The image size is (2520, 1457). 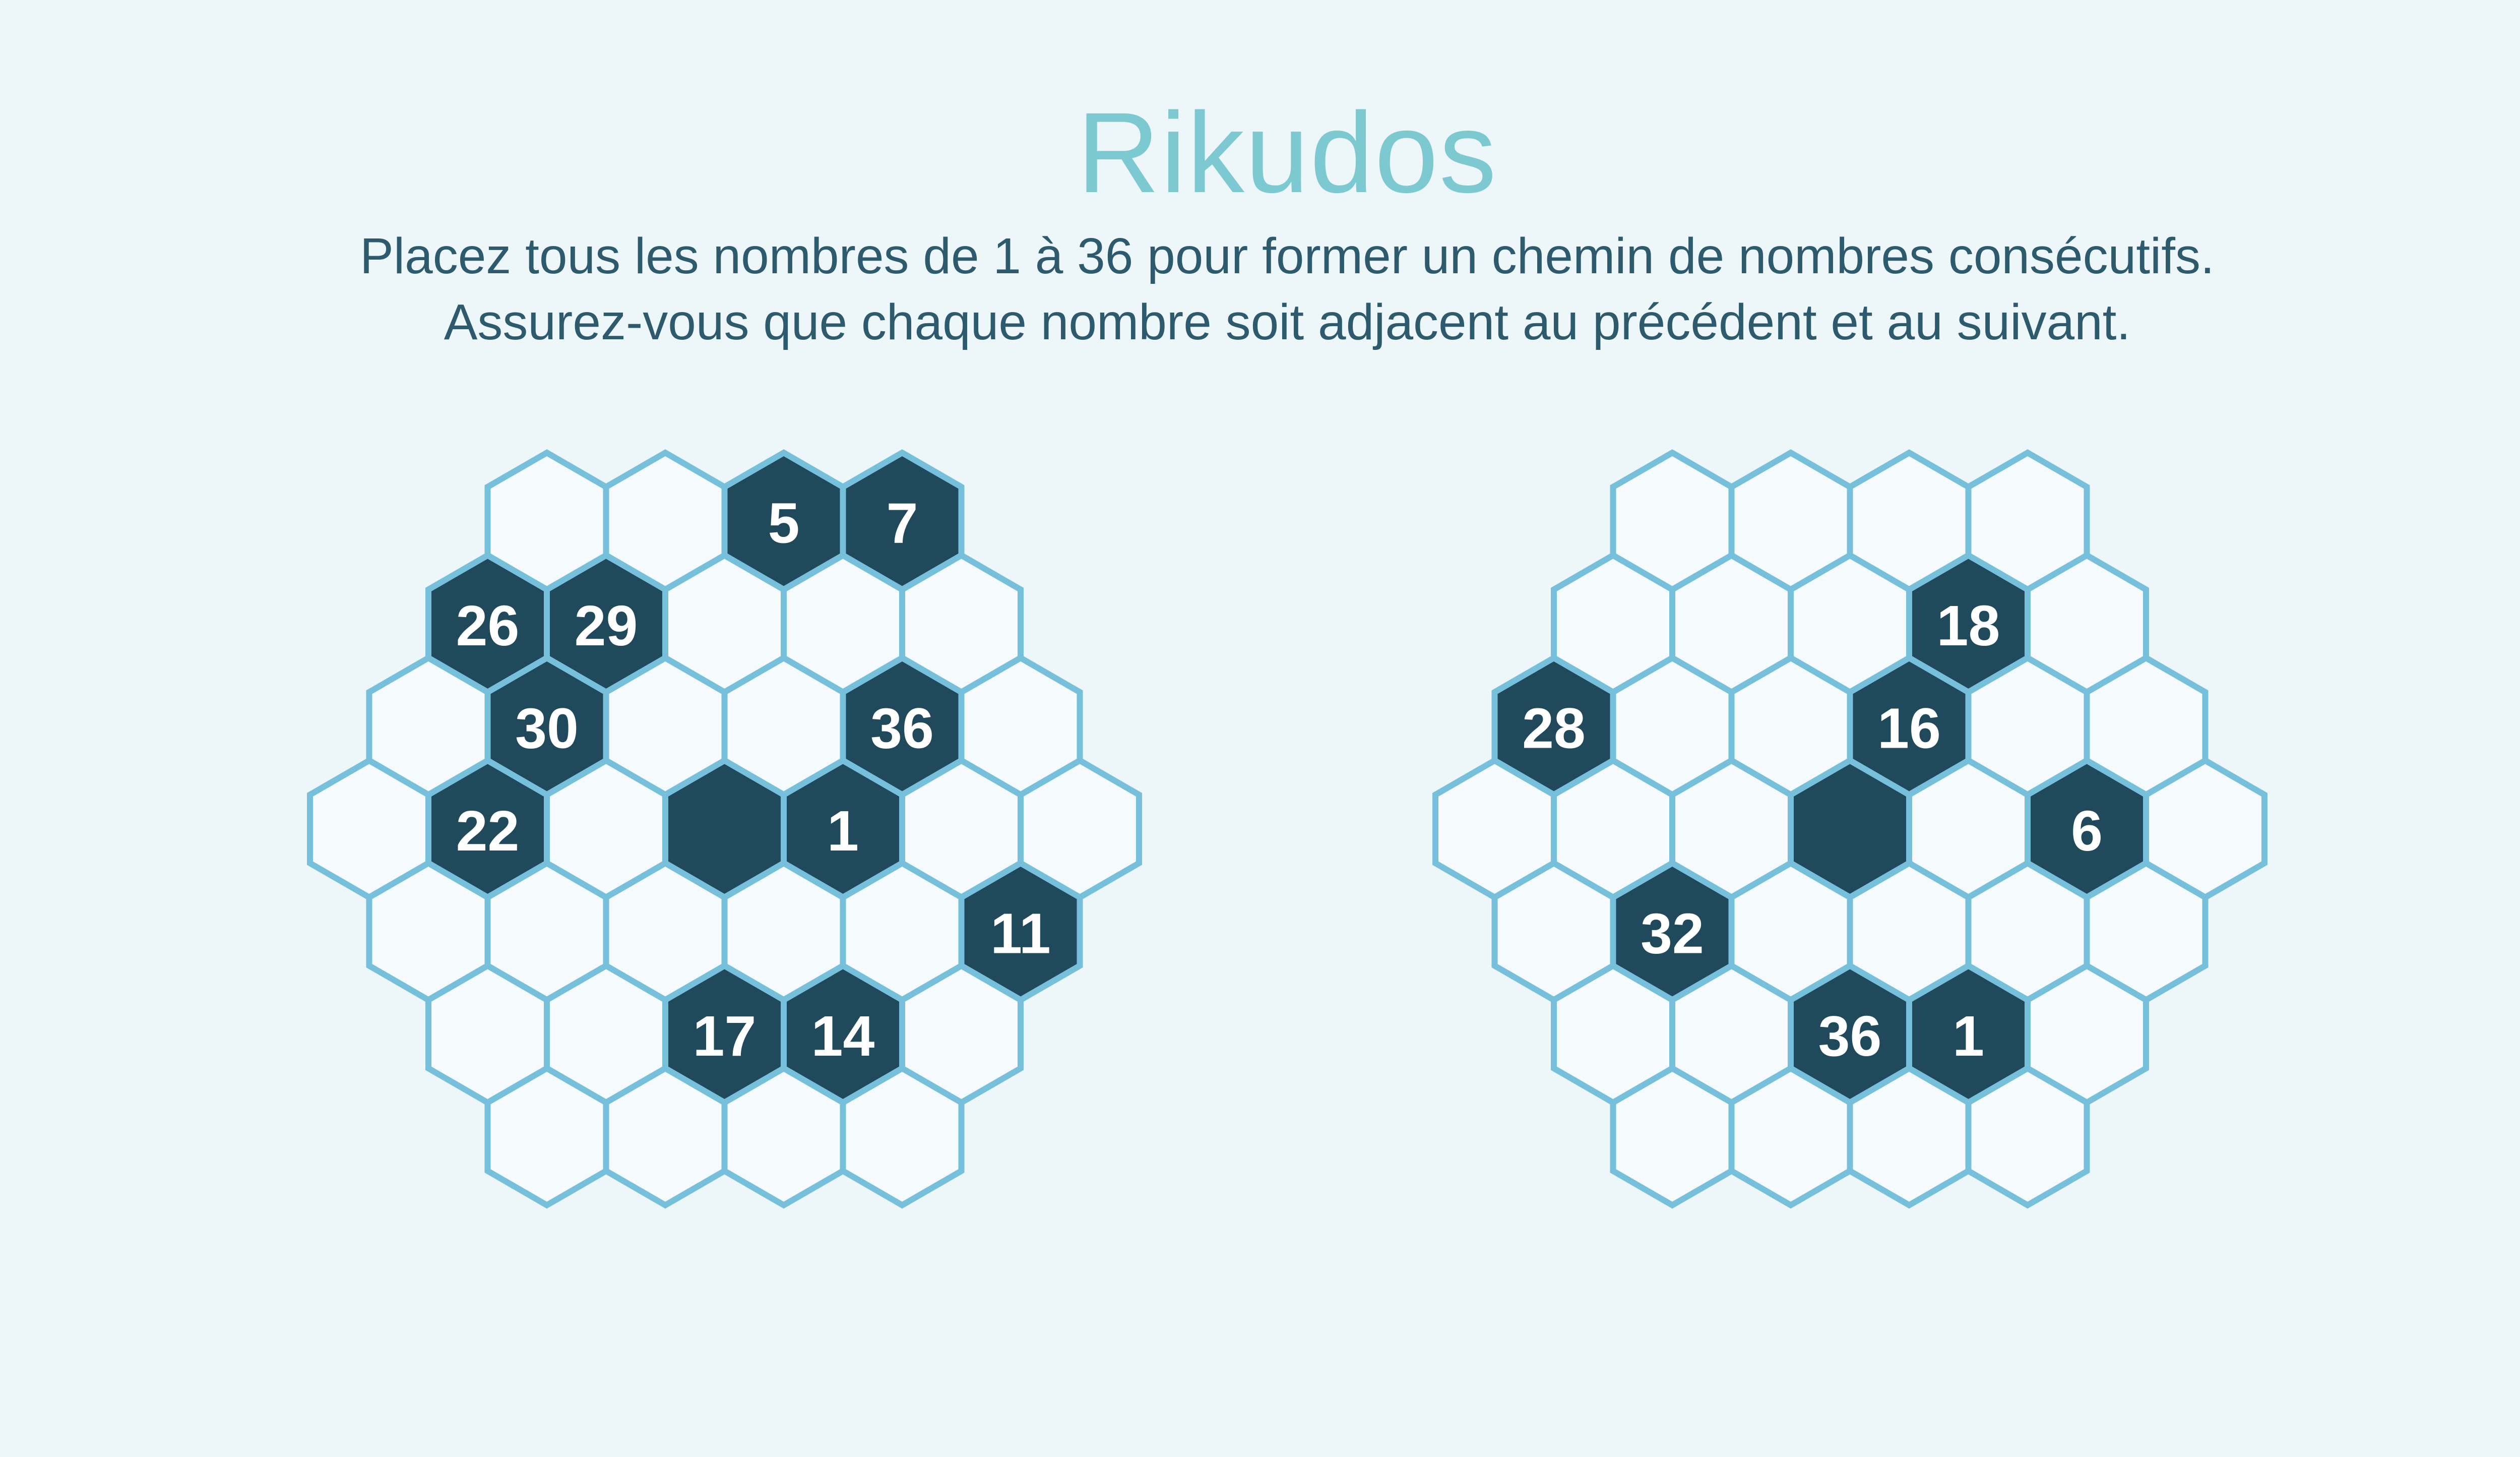 What do you see at coordinates (488, 625) in the screenshot?
I see `clue-number: 26` at bounding box center [488, 625].